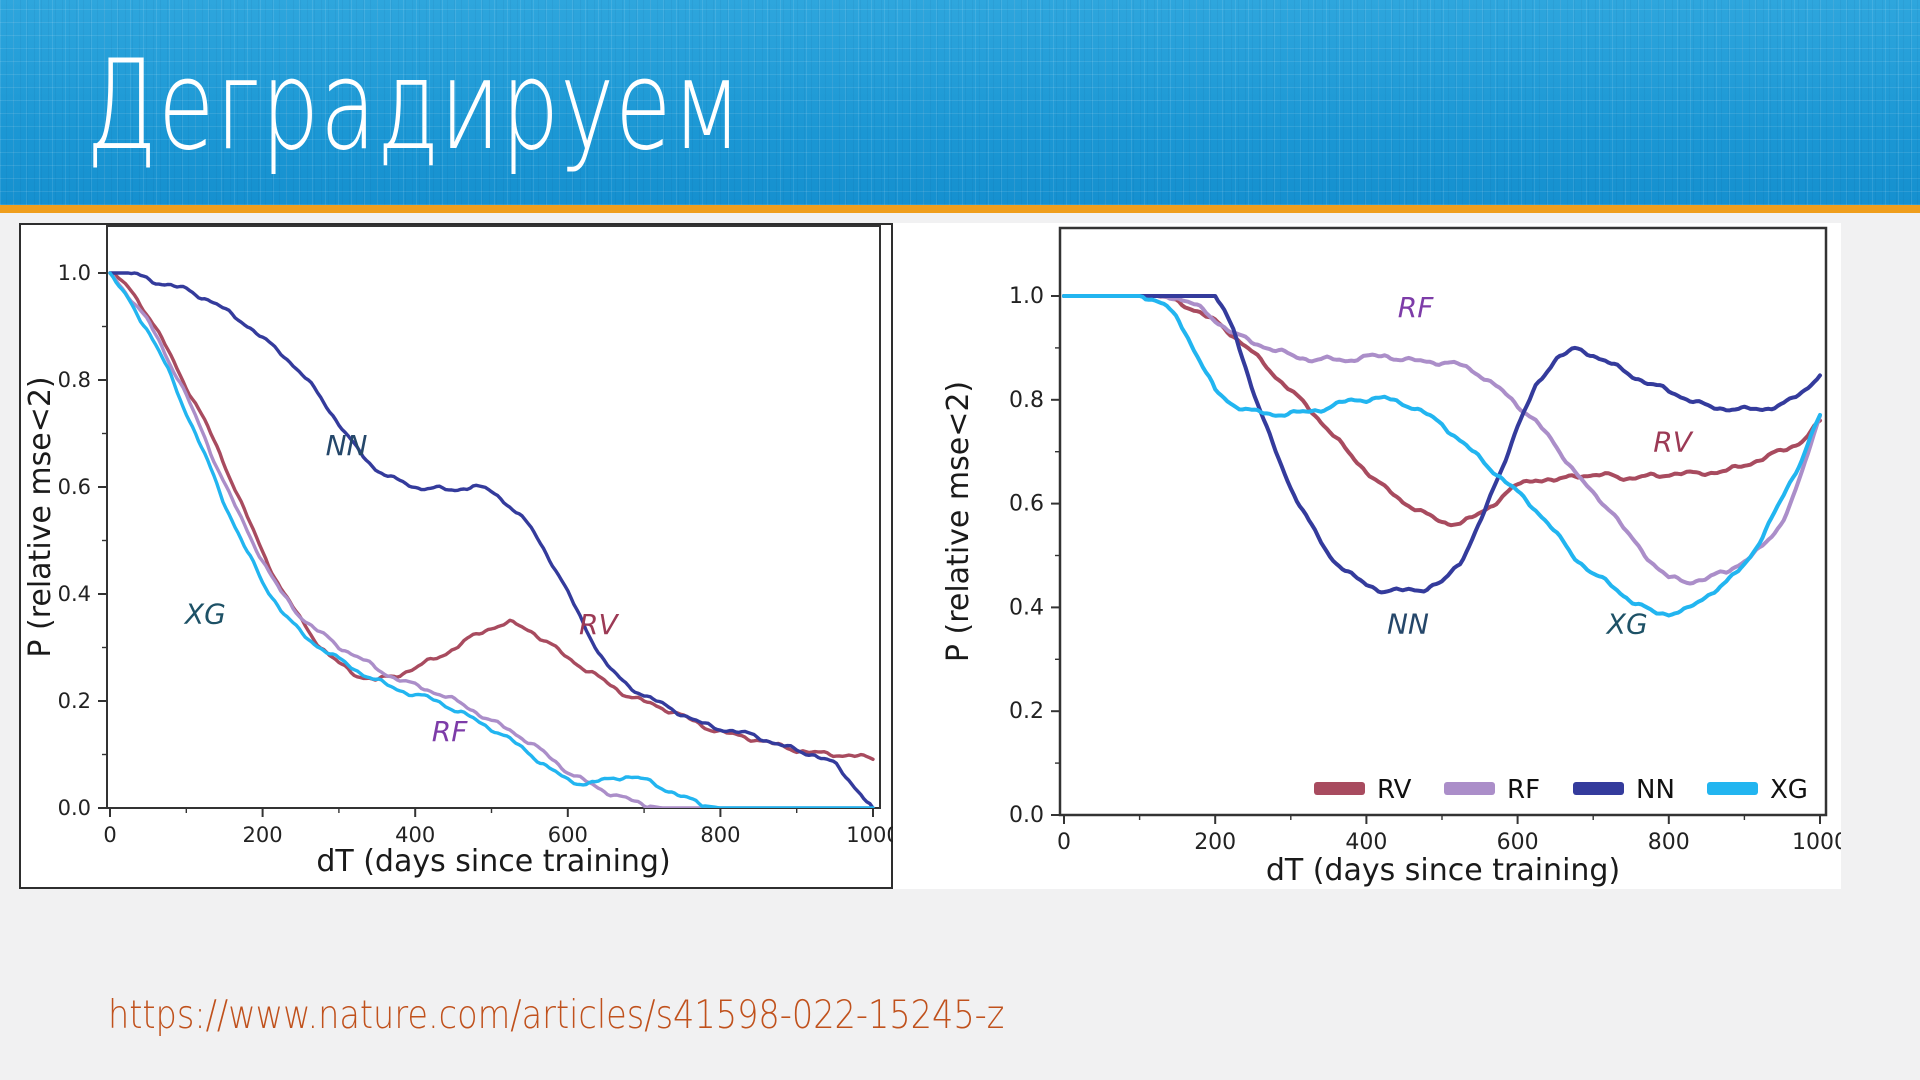 This screenshot has width=1920, height=1080. What do you see at coordinates (1469, 788) in the screenshot?
I see `legend-swatch-RF` at bounding box center [1469, 788].